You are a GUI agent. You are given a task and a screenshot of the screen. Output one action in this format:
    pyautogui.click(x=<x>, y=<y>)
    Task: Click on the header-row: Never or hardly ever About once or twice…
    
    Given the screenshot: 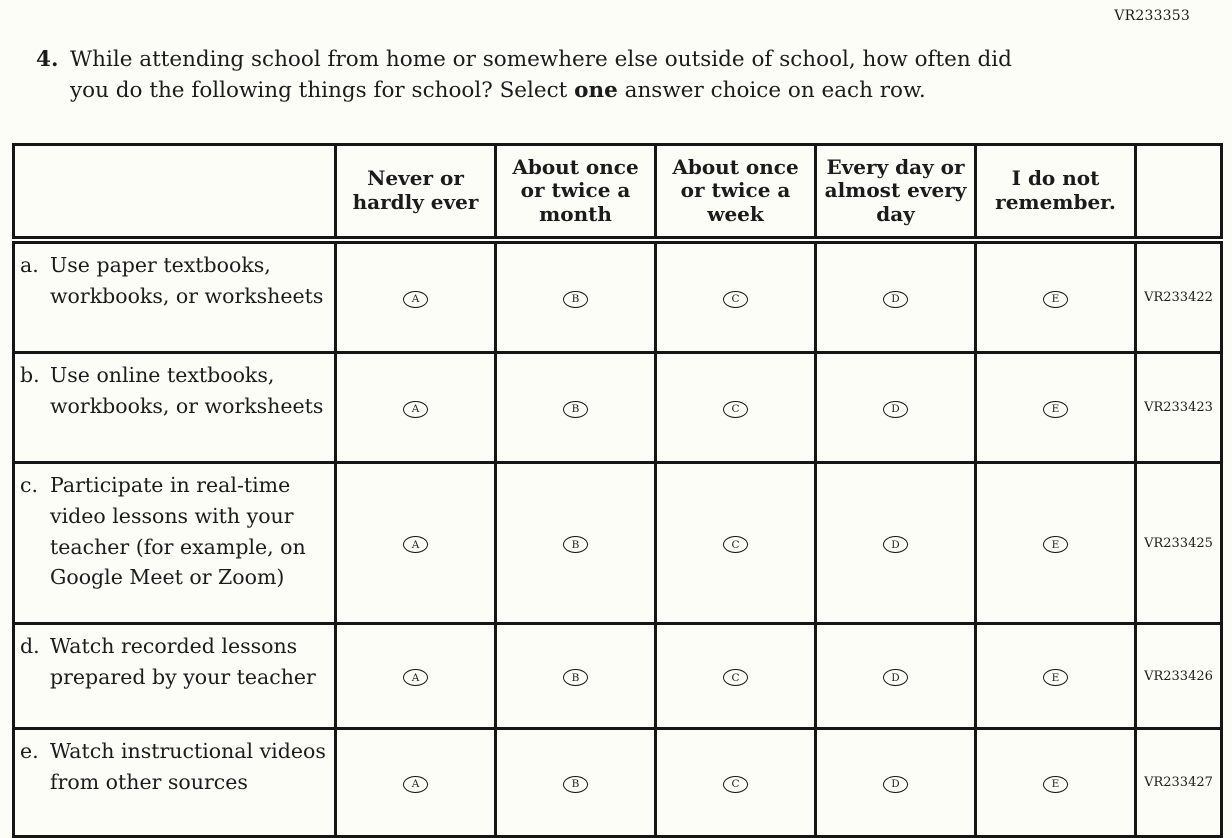 What is the action you would take?
    pyautogui.click(x=617, y=193)
    